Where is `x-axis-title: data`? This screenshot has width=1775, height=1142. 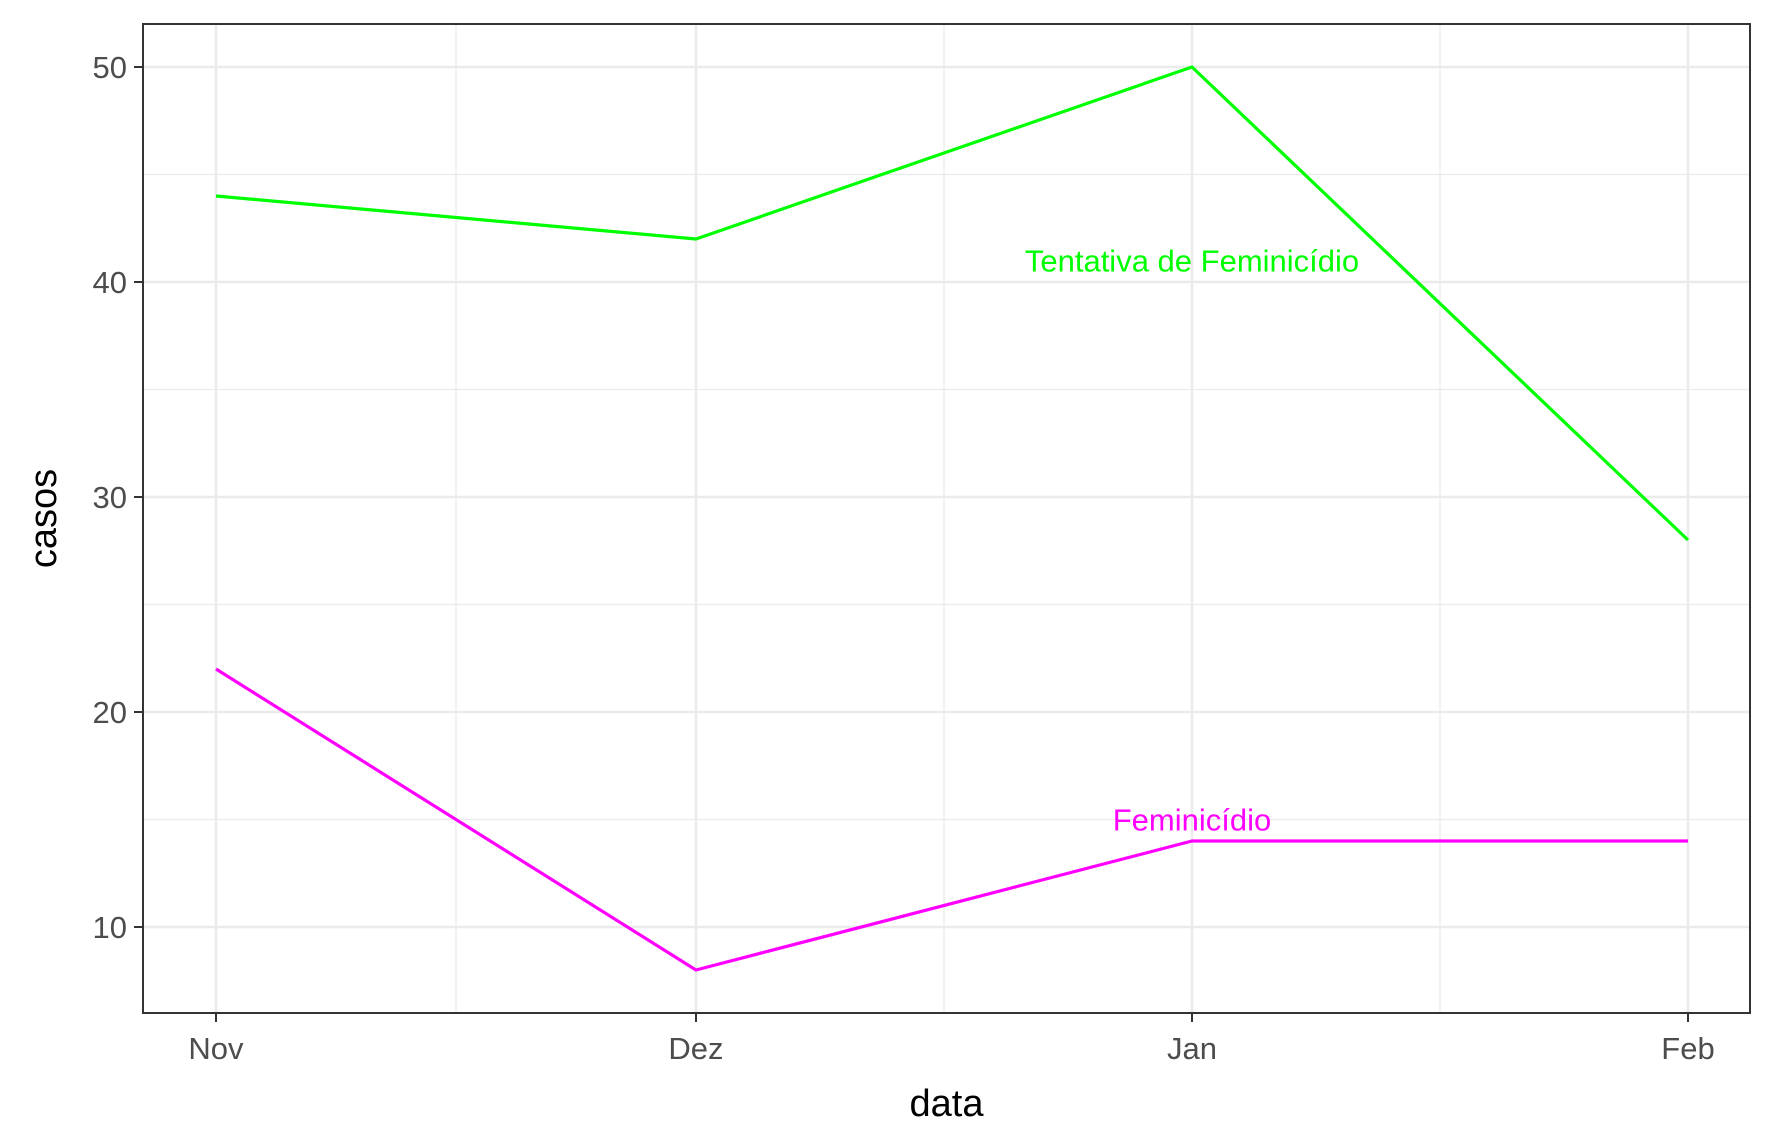
x-axis-title: data is located at coordinates (947, 1104).